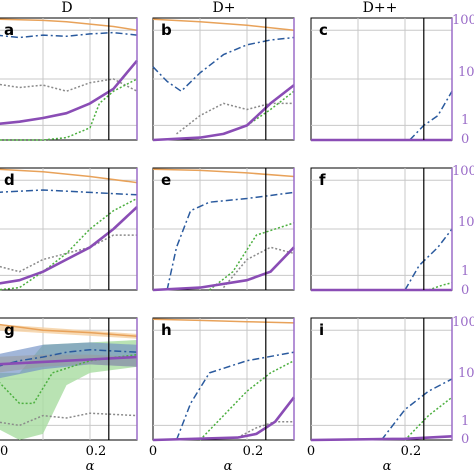  I want to click on panel-label: f, so click(322, 180).